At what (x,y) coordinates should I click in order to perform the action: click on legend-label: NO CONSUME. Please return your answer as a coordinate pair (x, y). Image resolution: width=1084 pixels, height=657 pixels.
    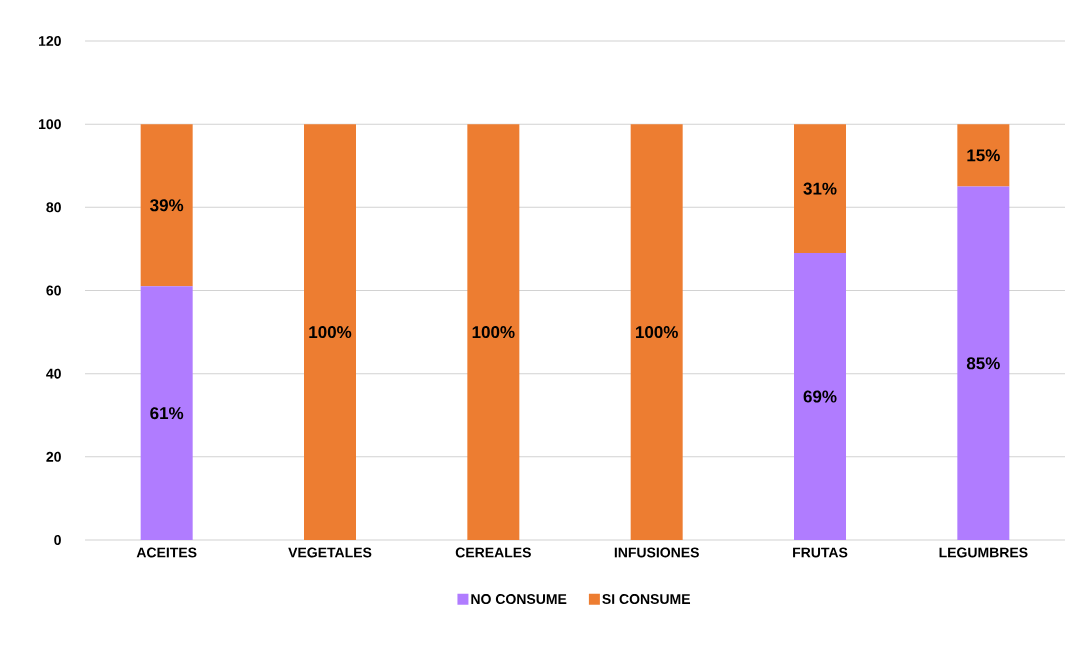
    Looking at the image, I should click on (519, 599).